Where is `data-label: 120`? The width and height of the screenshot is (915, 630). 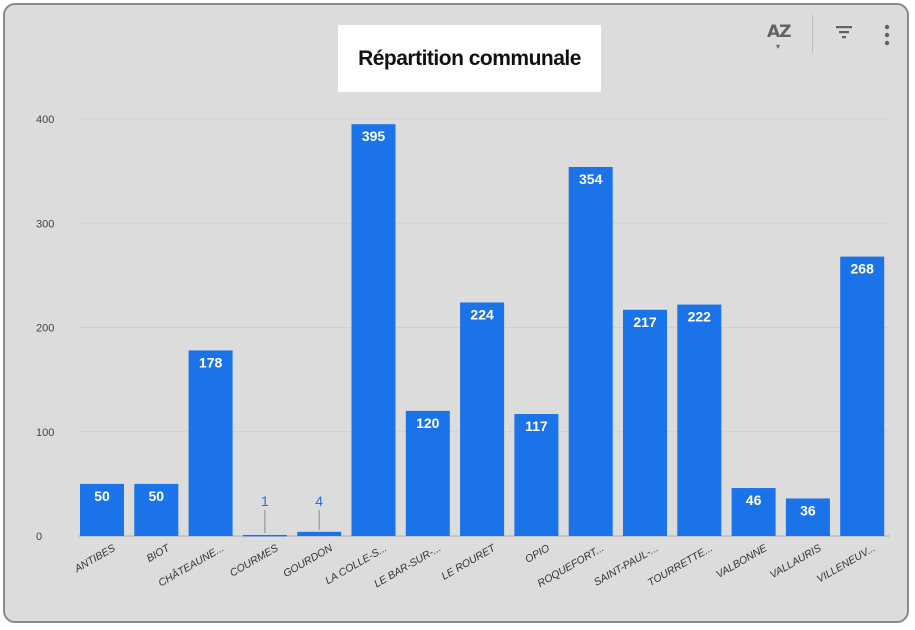 data-label: 120 is located at coordinates (428, 423).